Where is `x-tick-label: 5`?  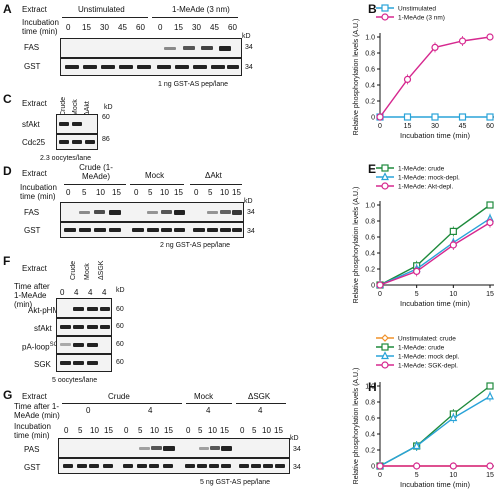
x-tick-label: 5 is located at coordinates (417, 475).